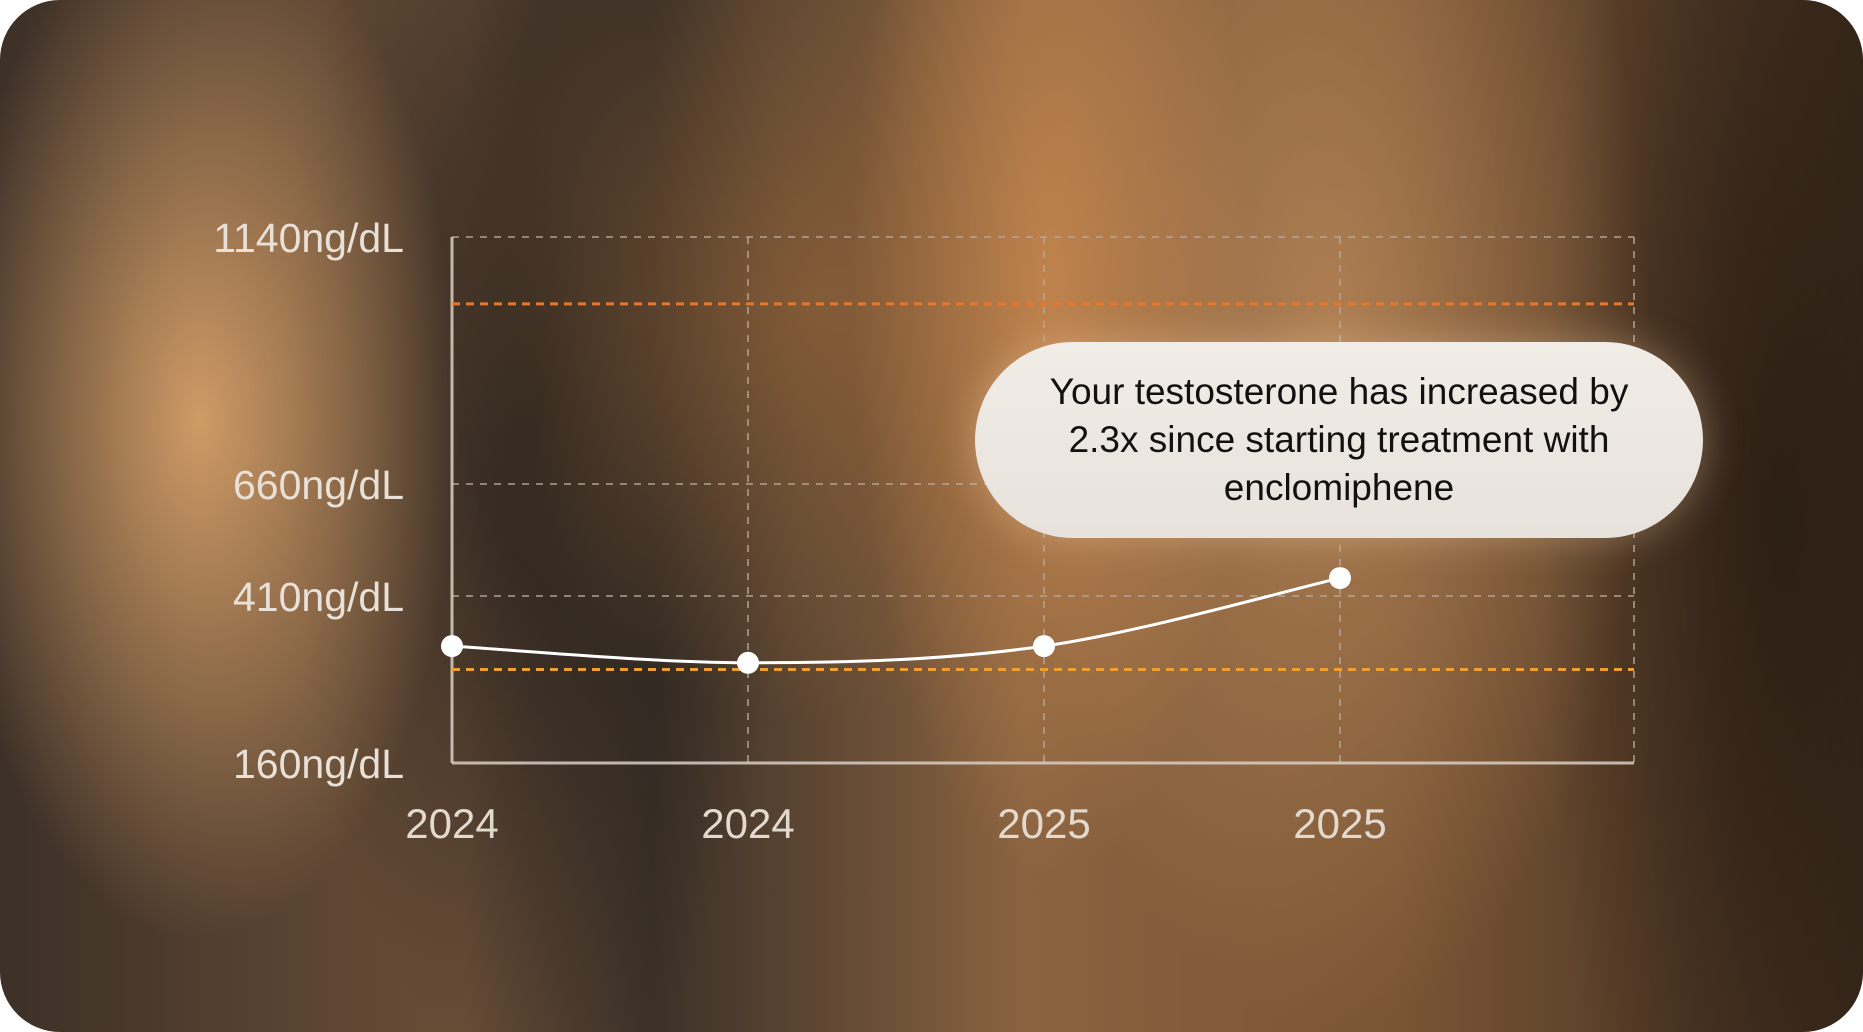 Image resolution: width=1863 pixels, height=1032 pixels. Describe the element at coordinates (318, 485) in the screenshot. I see `y-tick-label: 660ng/dL` at that location.